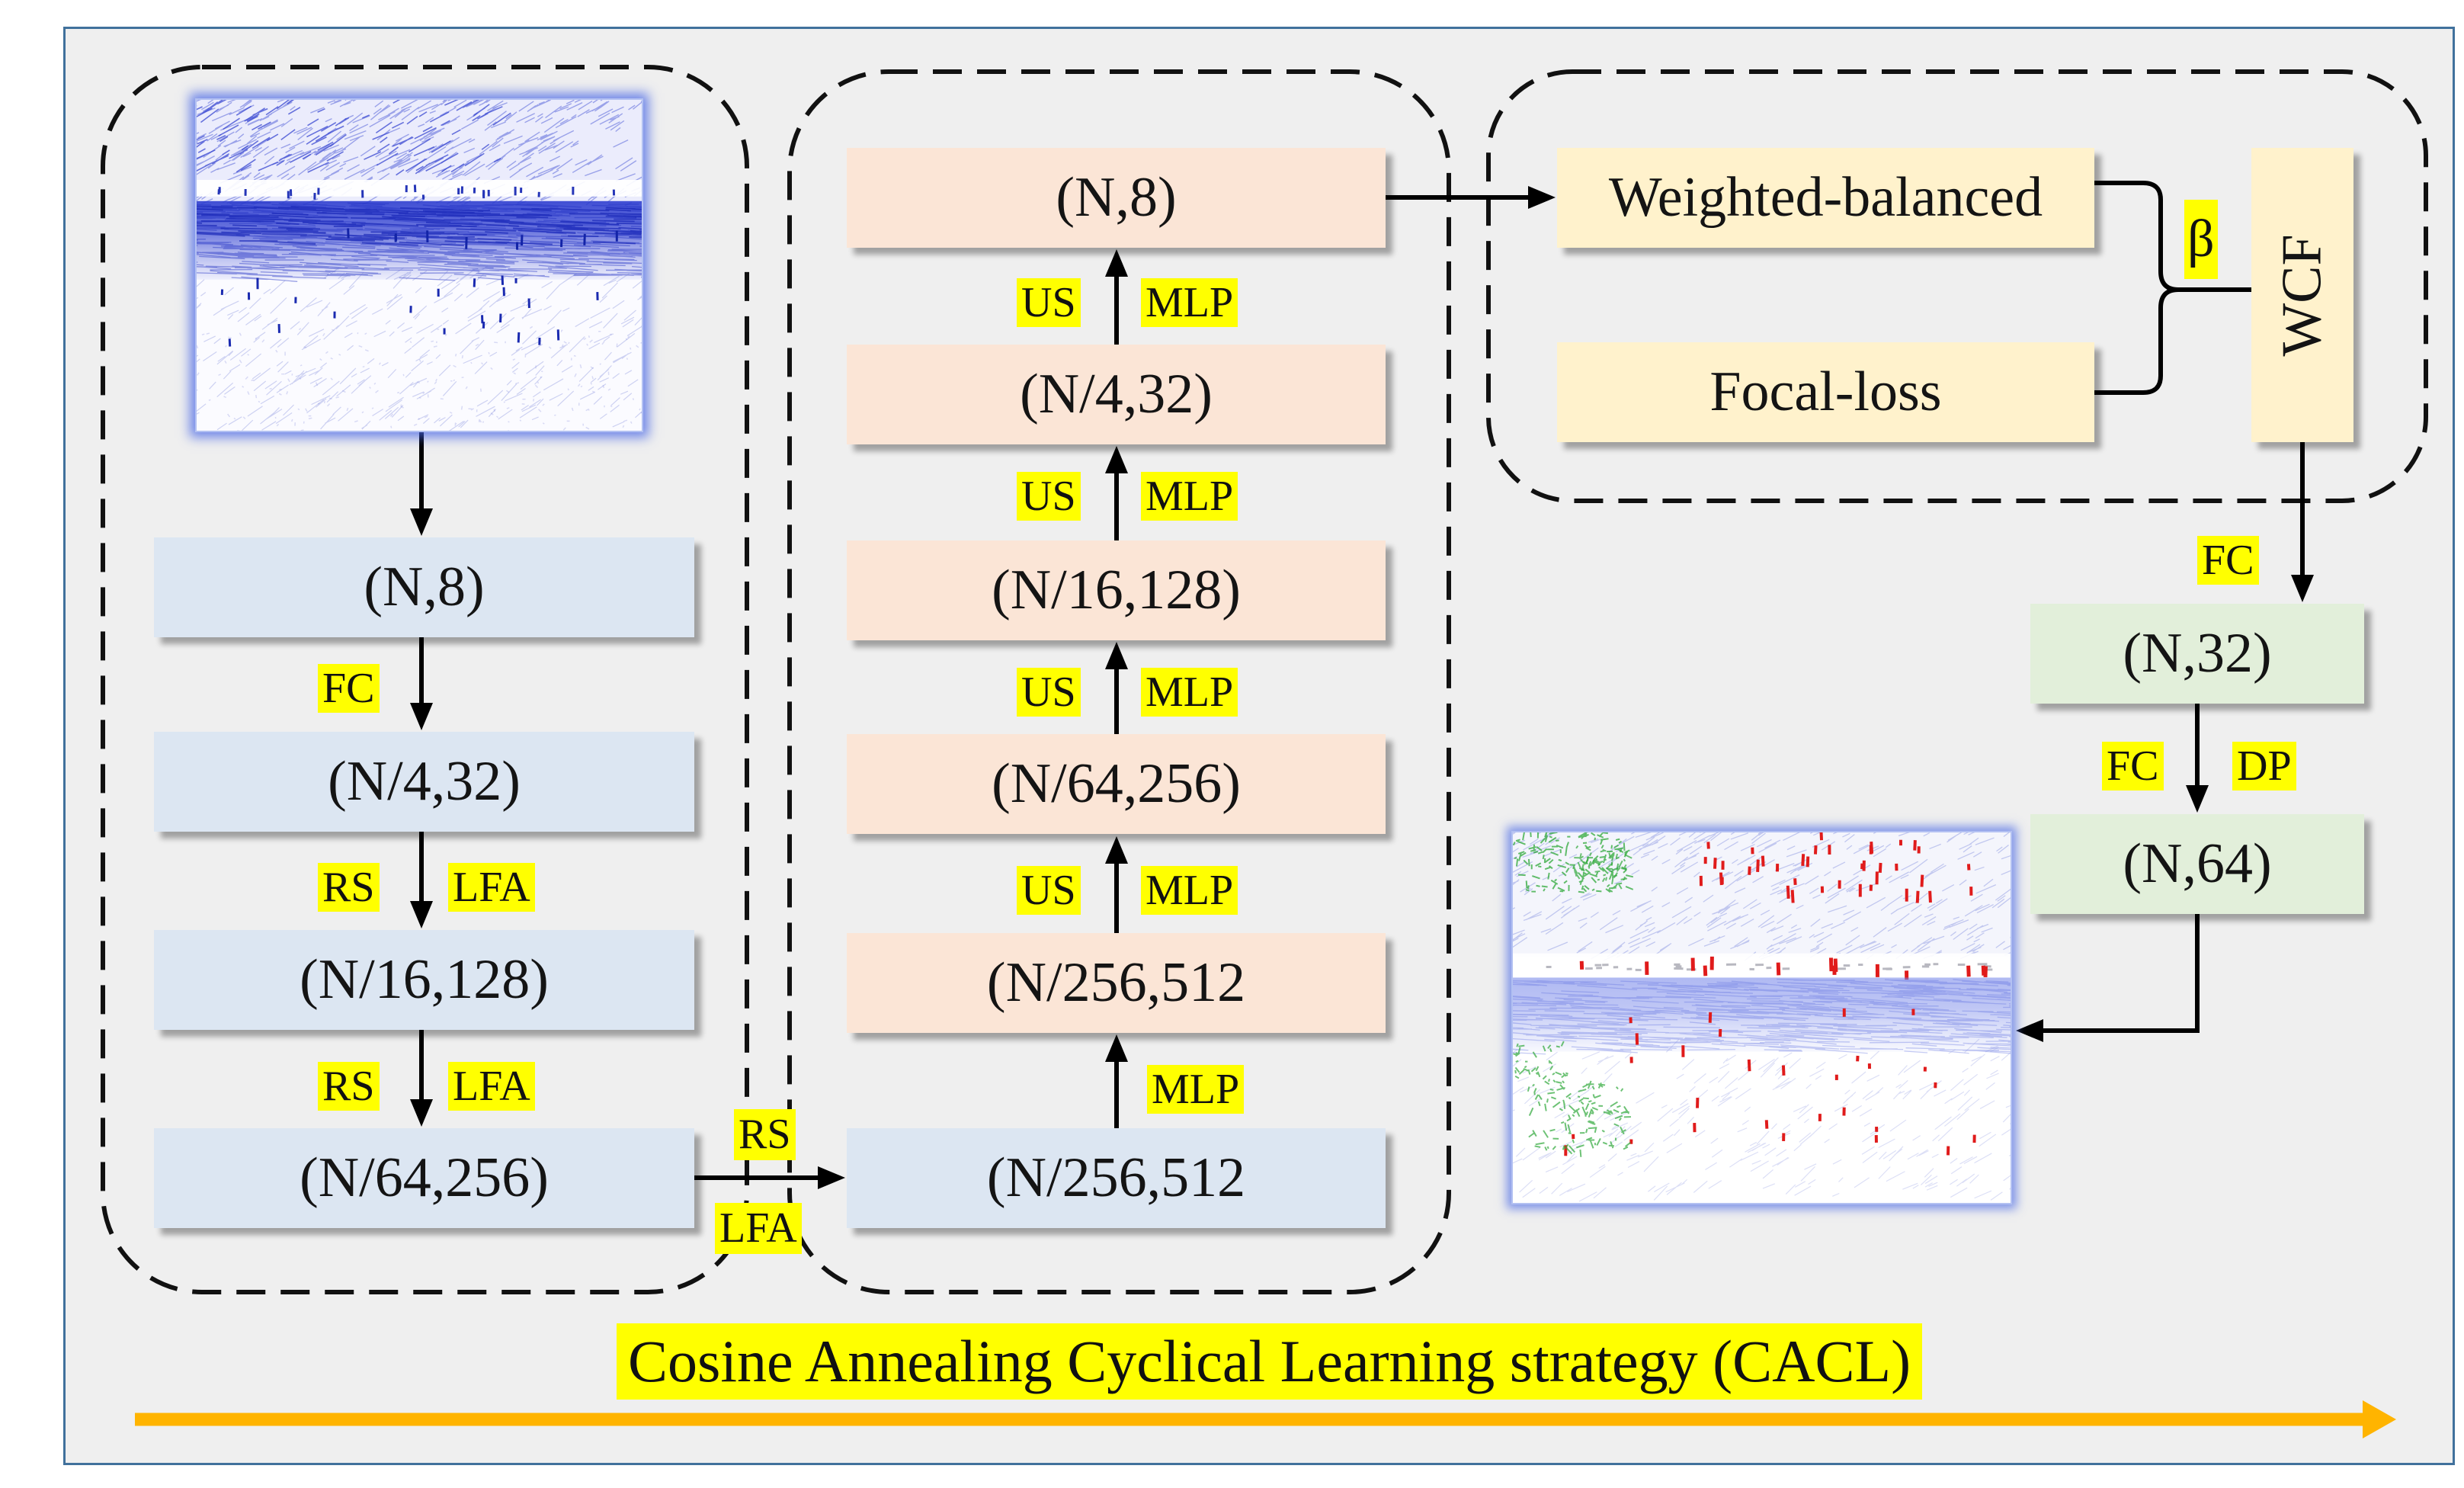  I want to click on encoder-step-3-label-right: LFA, so click(491, 1086).